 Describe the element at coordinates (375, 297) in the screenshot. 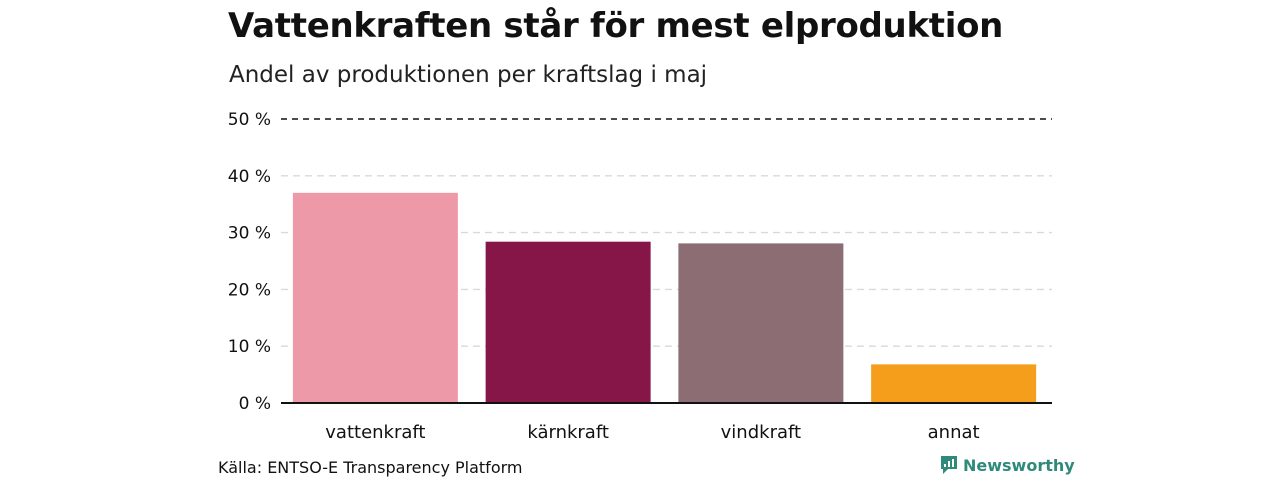

I see `bar-vattenkraft` at that location.